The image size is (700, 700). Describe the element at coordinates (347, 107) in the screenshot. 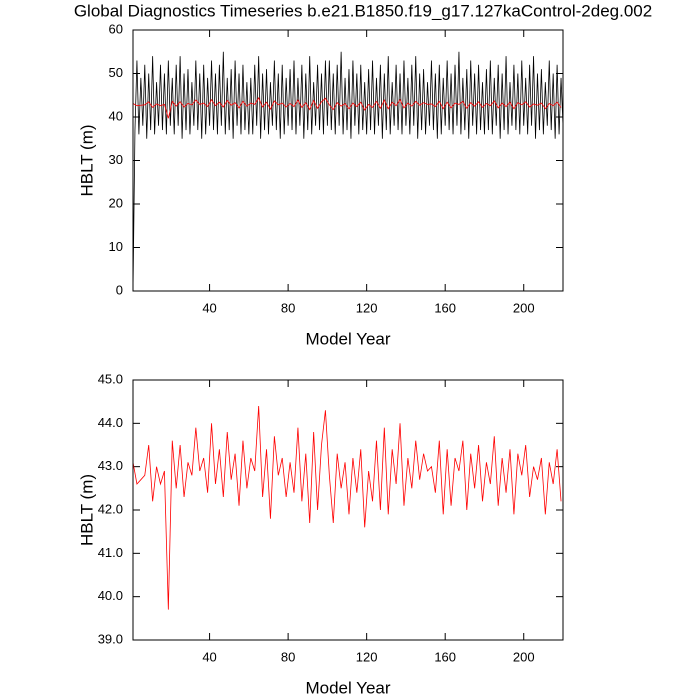

I see `data-line` at that location.